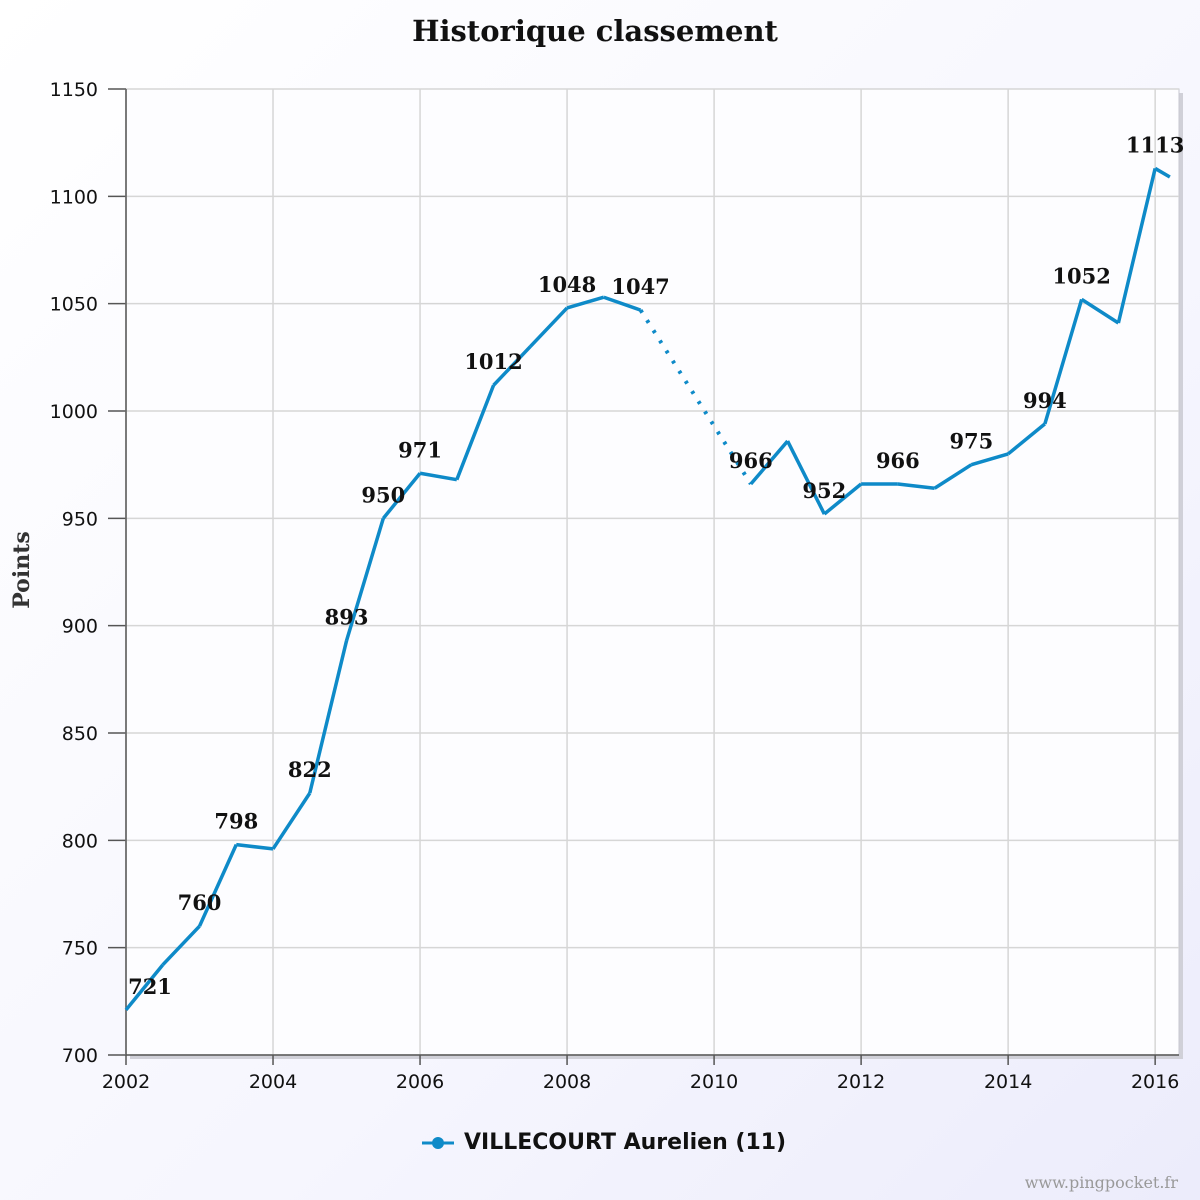  Describe the element at coordinates (80, 627) in the screenshot. I see `y-tick-label: 900` at that location.